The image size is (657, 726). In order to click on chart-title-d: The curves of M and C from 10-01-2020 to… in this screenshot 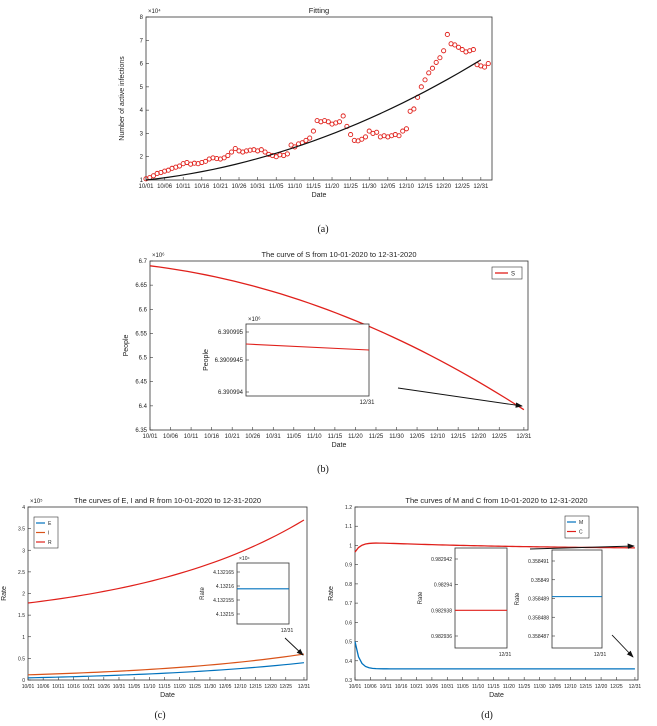, I will do `click(496, 500)`.